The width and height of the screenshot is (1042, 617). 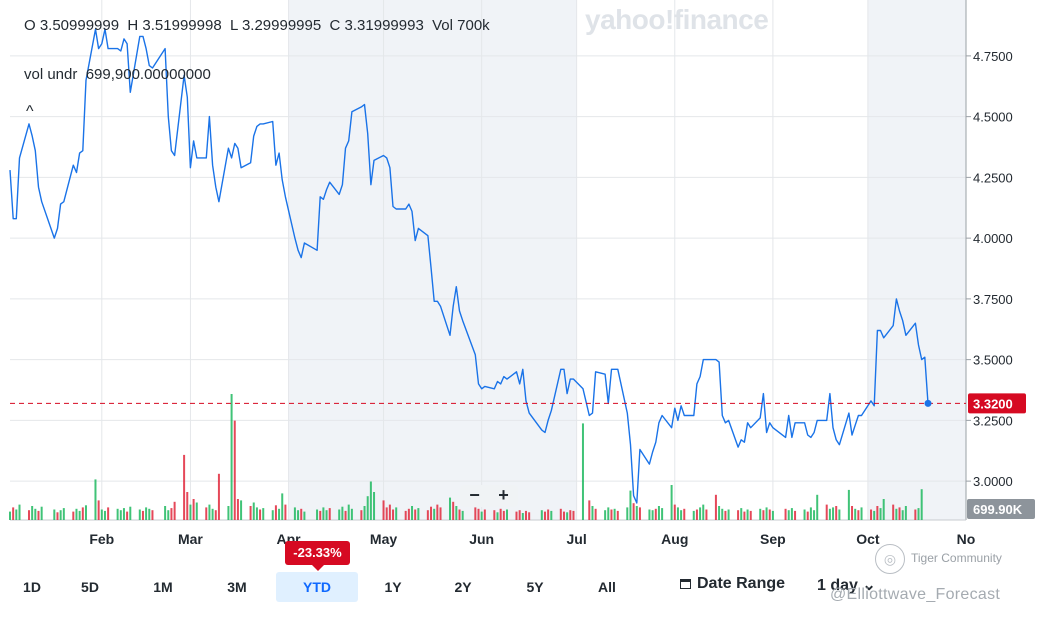 I want to click on zoom-in-button: +, so click(x=503, y=495).